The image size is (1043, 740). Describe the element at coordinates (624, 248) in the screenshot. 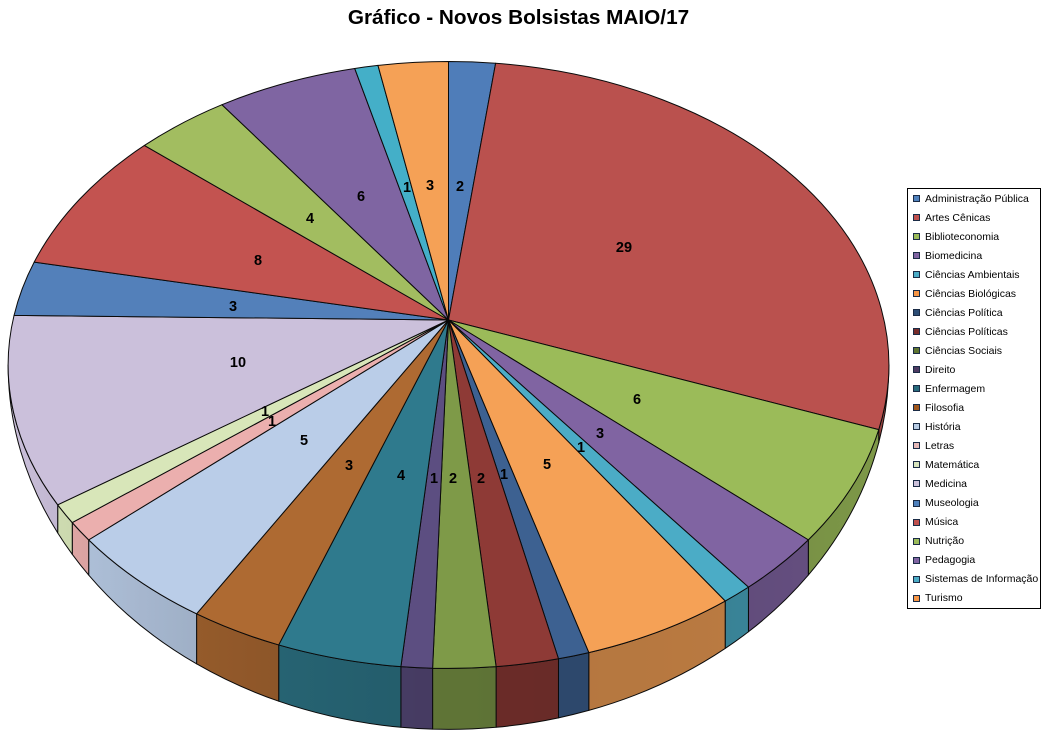

I see `svg-text: 29` at that location.